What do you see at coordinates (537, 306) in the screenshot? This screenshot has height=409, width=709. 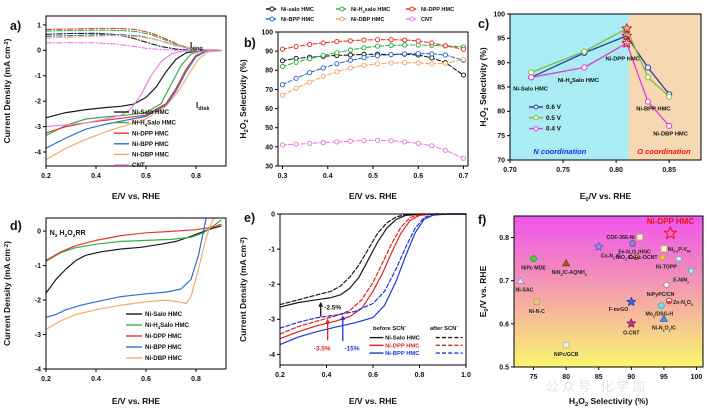 I see `point-ni-n-c: Ni-N-C` at bounding box center [537, 306].